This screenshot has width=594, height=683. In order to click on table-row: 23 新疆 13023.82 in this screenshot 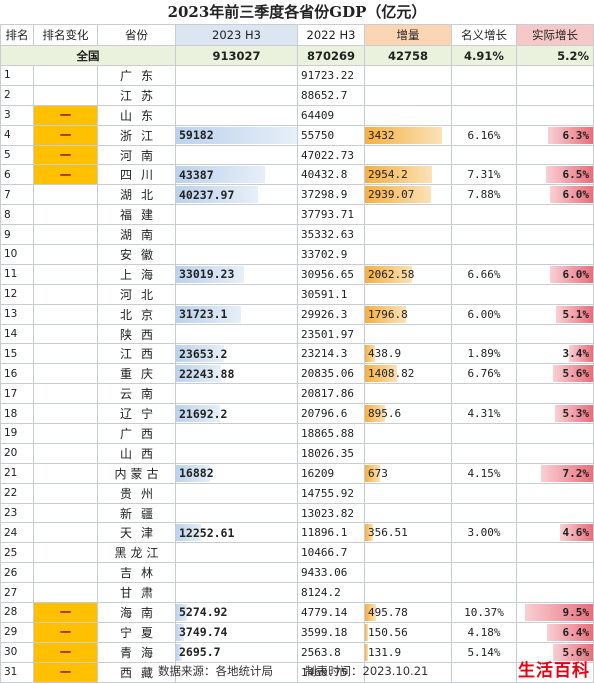, I will do `click(297, 513)`.